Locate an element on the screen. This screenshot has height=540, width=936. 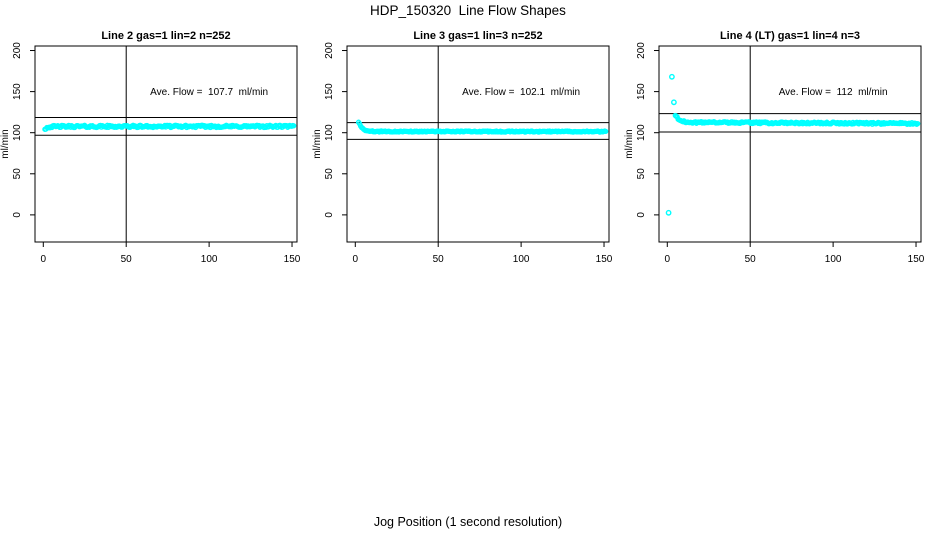
ave-flow-annotation: Ave. Flow = 102.1 ml/min is located at coordinates (521, 92).